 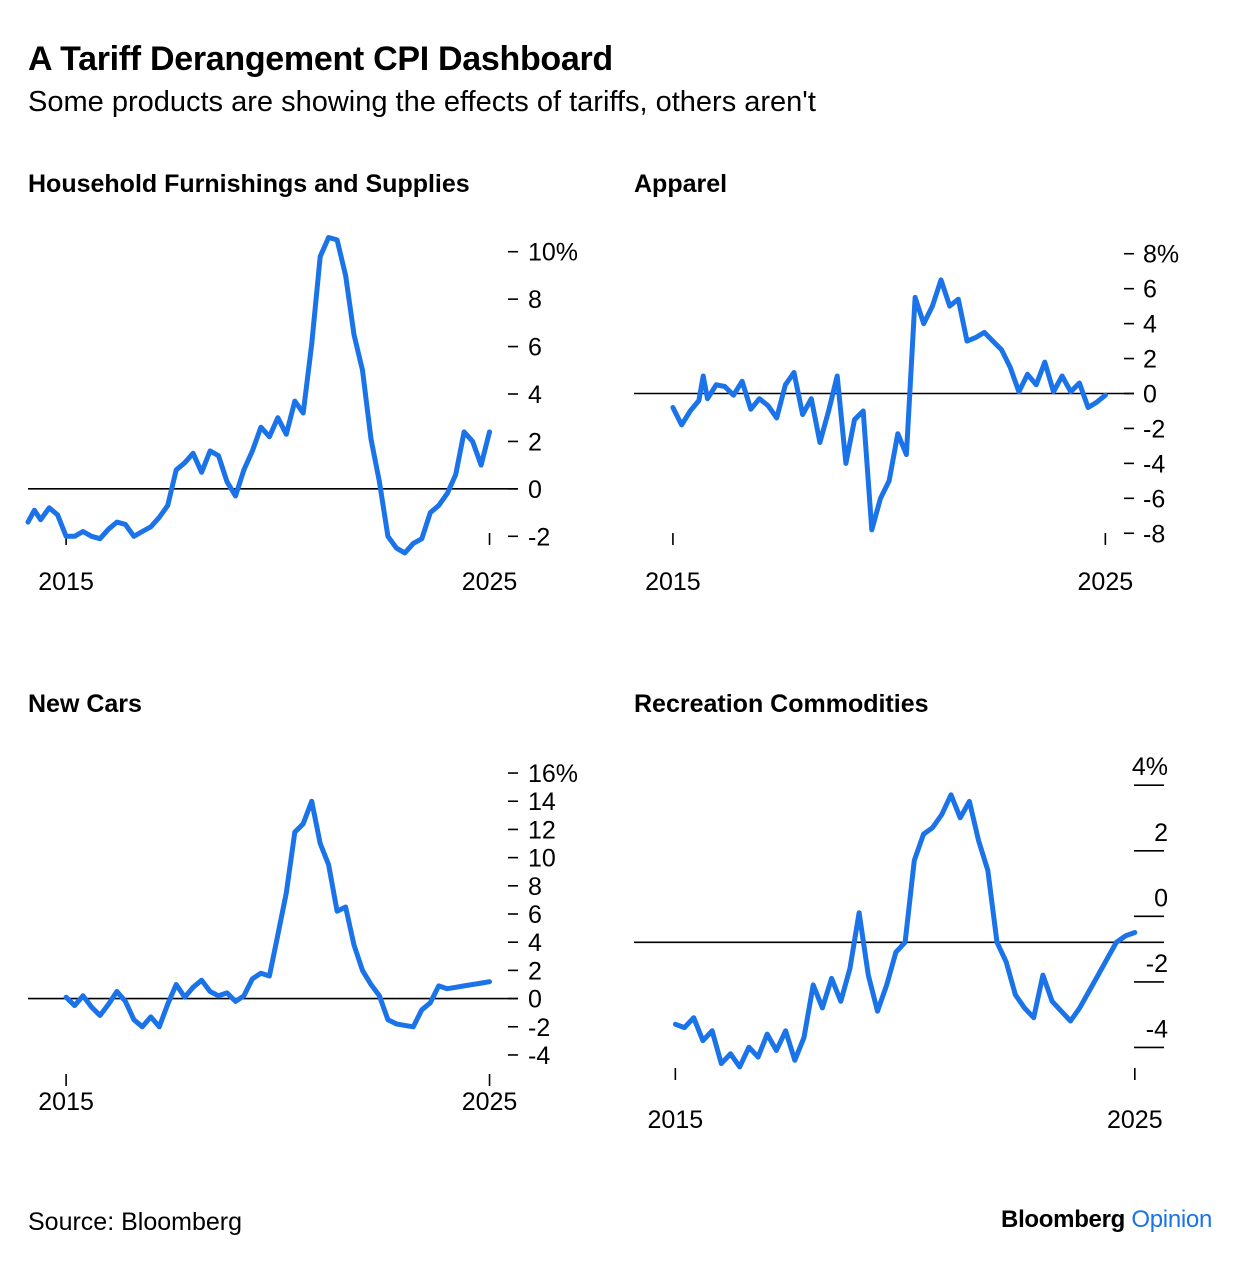 I want to click on y-tick-label: -6, so click(x=1154, y=499).